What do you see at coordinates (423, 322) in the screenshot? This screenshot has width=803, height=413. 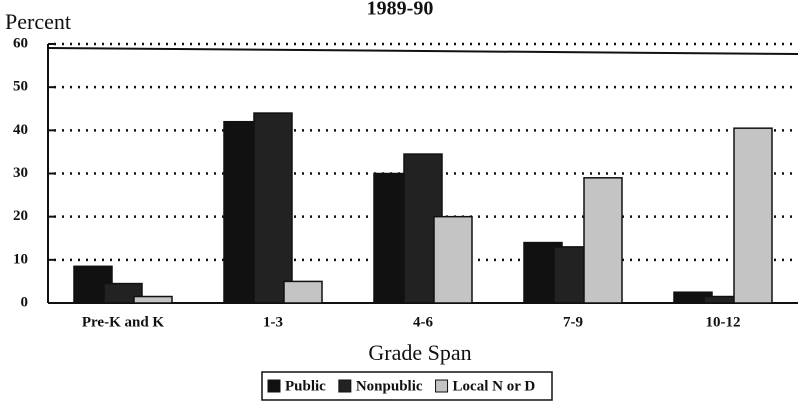 I see `x-tick-label: 4-6` at bounding box center [423, 322].